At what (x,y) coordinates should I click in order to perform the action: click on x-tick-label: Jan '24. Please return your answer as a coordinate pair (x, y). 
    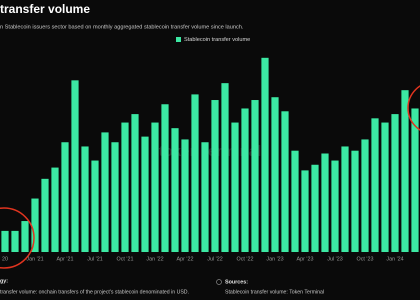
    Looking at the image, I should click on (394, 259).